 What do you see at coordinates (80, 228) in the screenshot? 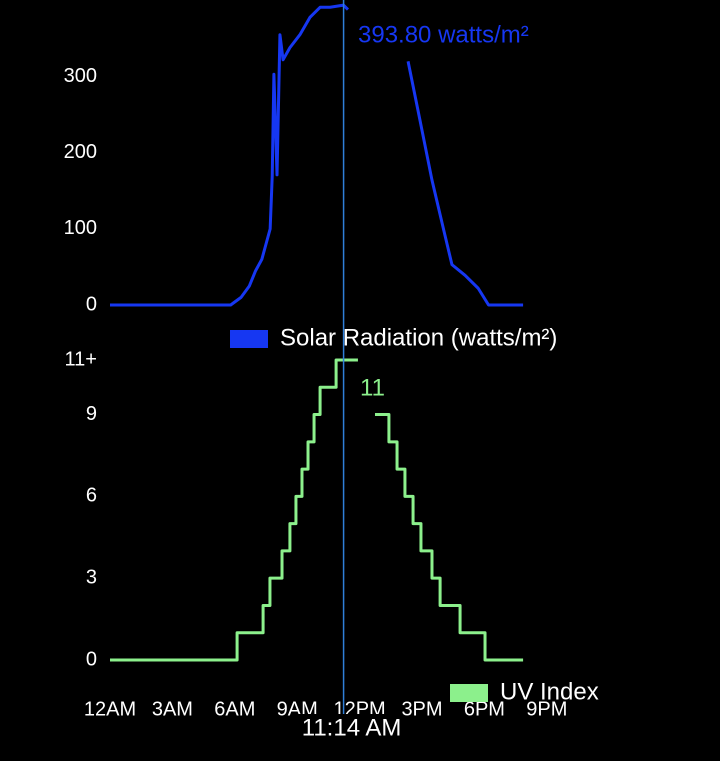
I see `y-tick-label: 100` at bounding box center [80, 228].